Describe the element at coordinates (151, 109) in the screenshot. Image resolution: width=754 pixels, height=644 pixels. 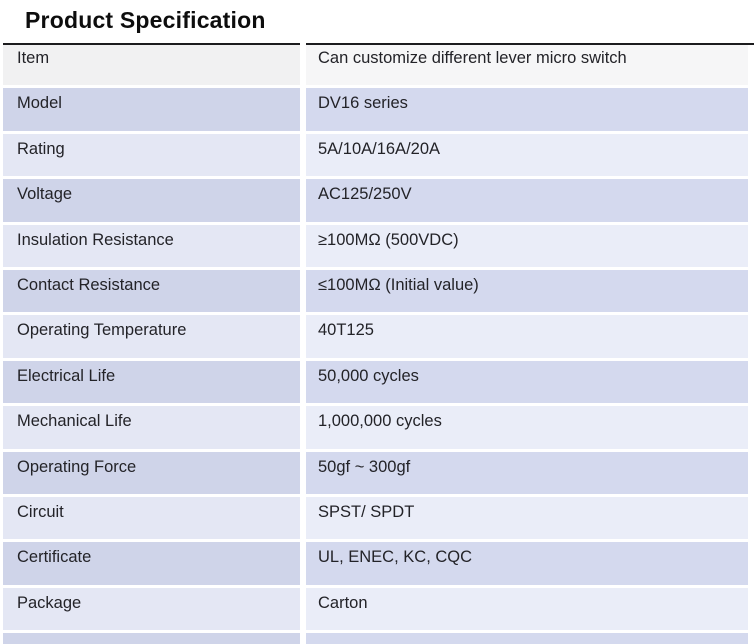
I see `spec-item-cell: Model` at that location.